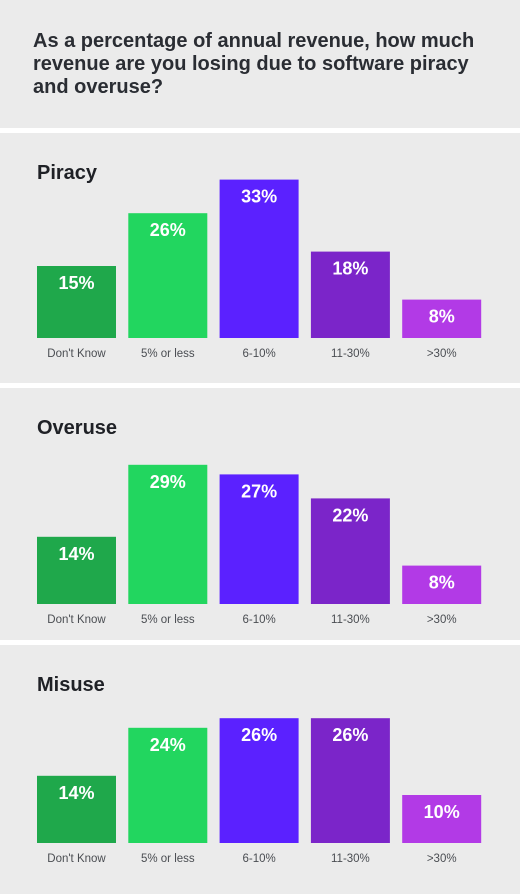  Describe the element at coordinates (77, 428) in the screenshot. I see `chart-title: Overuse` at that location.